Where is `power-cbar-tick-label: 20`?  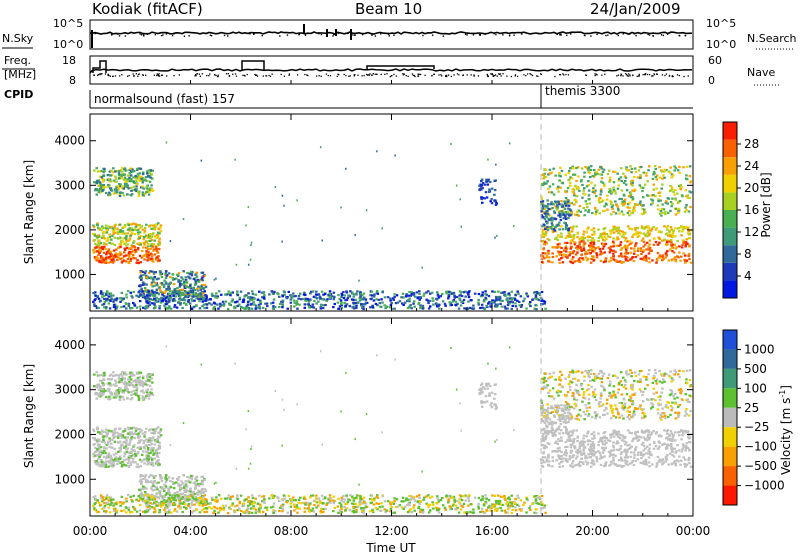 power-cbar-tick-label: 20 is located at coordinates (751, 188).